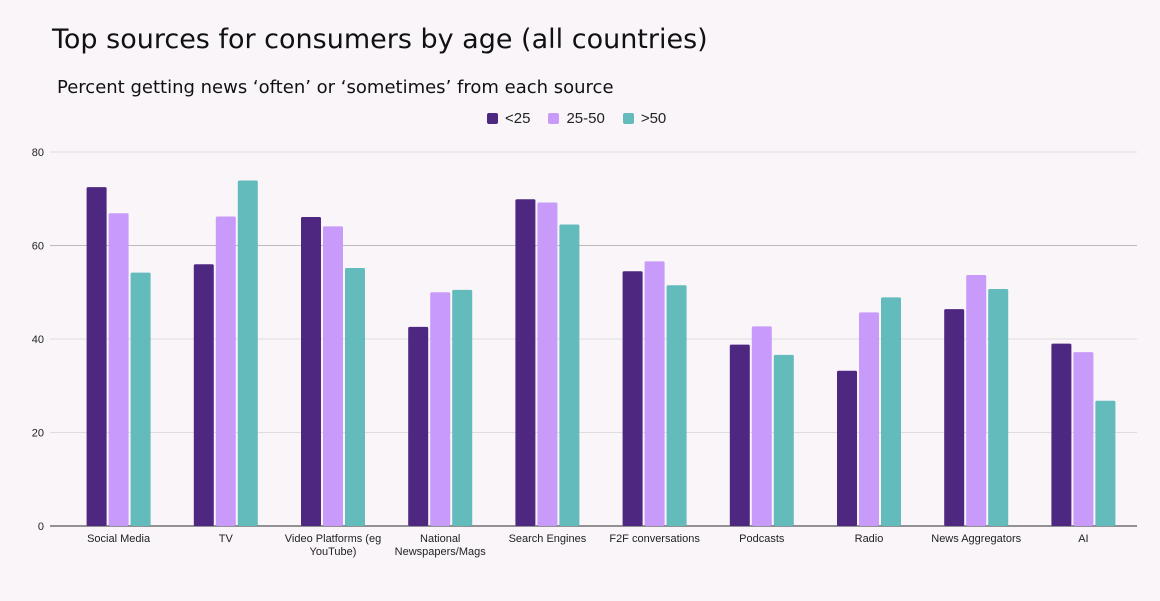 This screenshot has height=601, width=1160. I want to click on legend-item-25-50: 25-50, so click(576, 118).